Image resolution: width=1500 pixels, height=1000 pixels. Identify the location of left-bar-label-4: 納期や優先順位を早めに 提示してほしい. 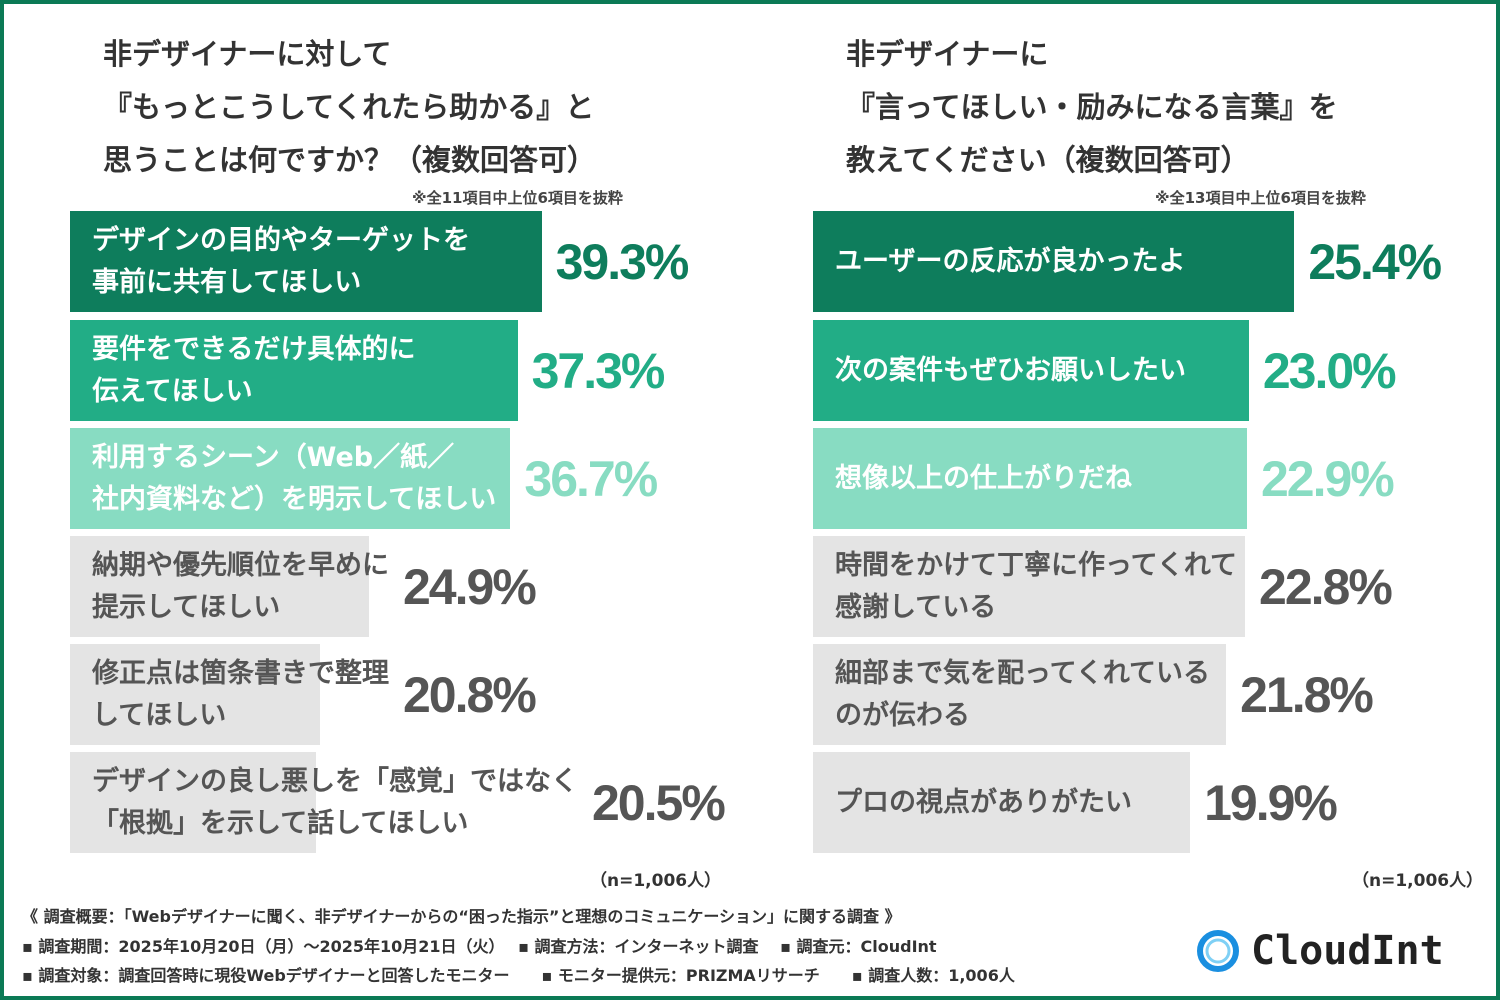
(240, 586).